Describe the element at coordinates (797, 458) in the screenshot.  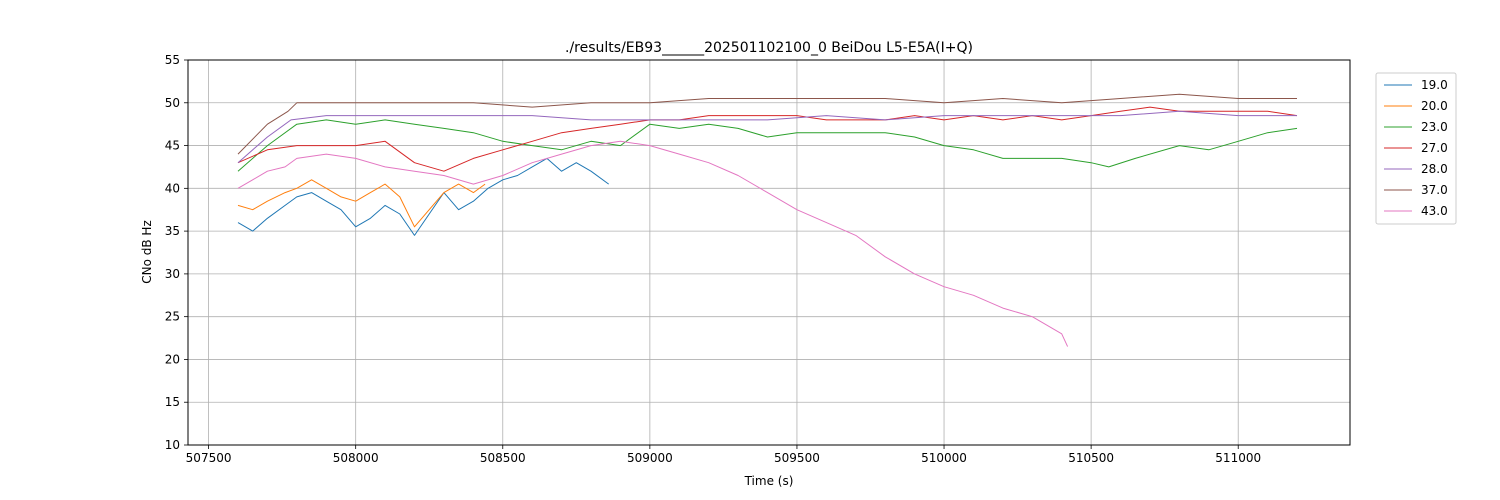
I see `x-tick-label: 509500` at that location.